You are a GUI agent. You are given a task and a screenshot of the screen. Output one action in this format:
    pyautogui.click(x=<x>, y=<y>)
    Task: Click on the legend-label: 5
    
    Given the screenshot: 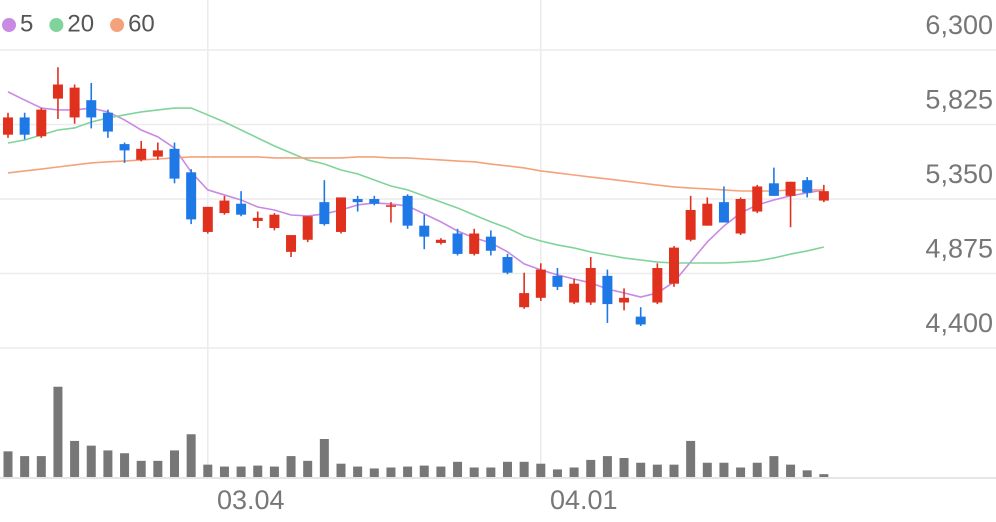 What is the action you would take?
    pyautogui.click(x=26, y=23)
    